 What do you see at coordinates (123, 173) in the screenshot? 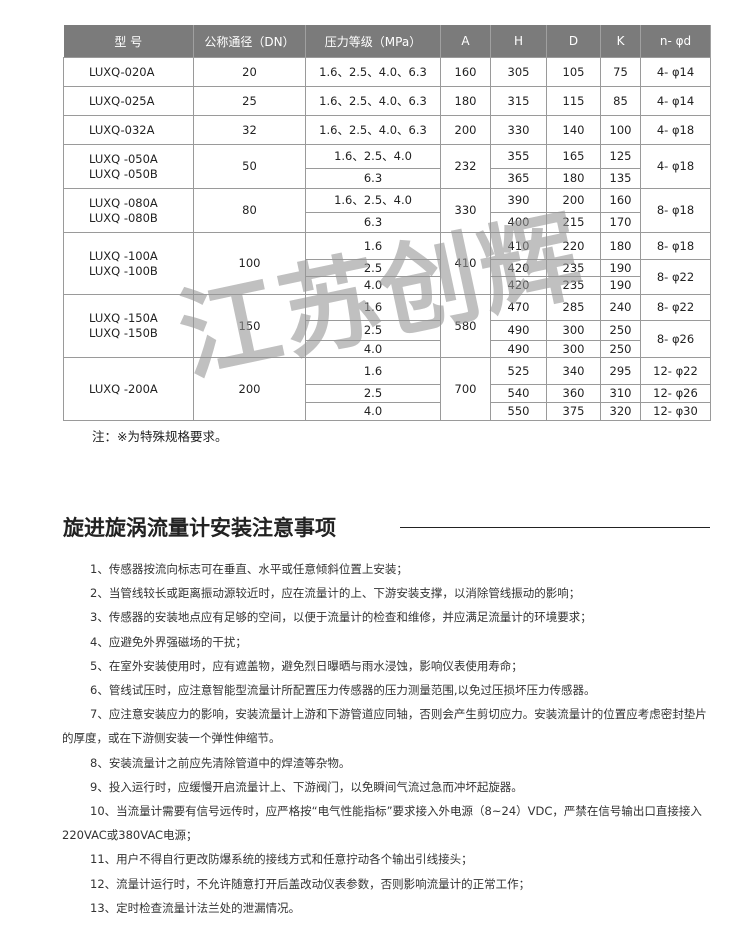
I see `model-name: LUXQ -050B` at bounding box center [123, 173].